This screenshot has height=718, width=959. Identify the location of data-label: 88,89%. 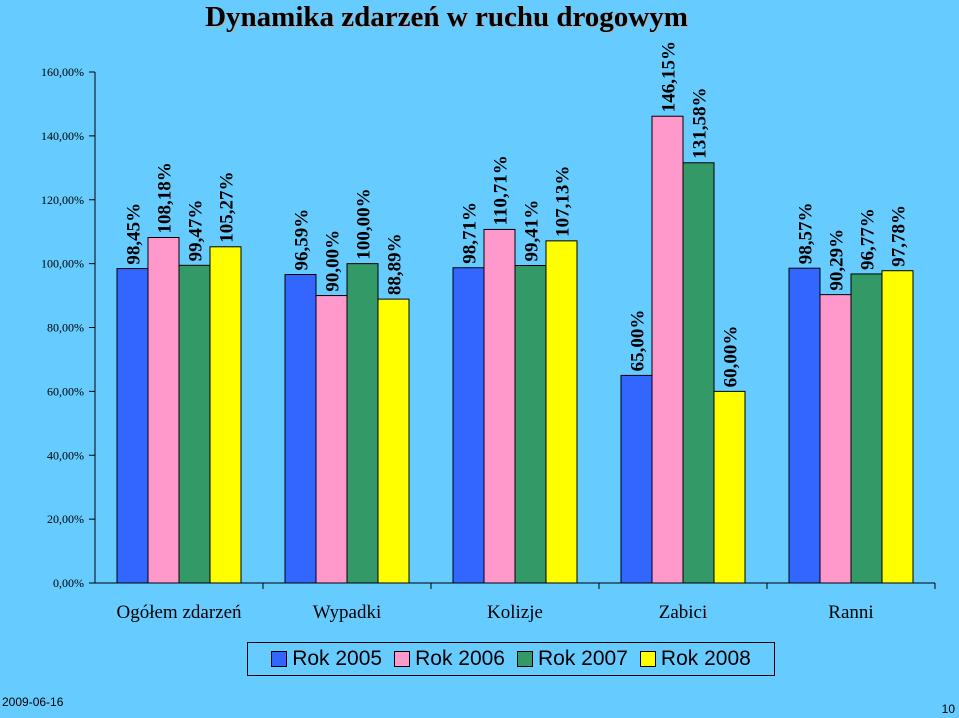
(395, 264).